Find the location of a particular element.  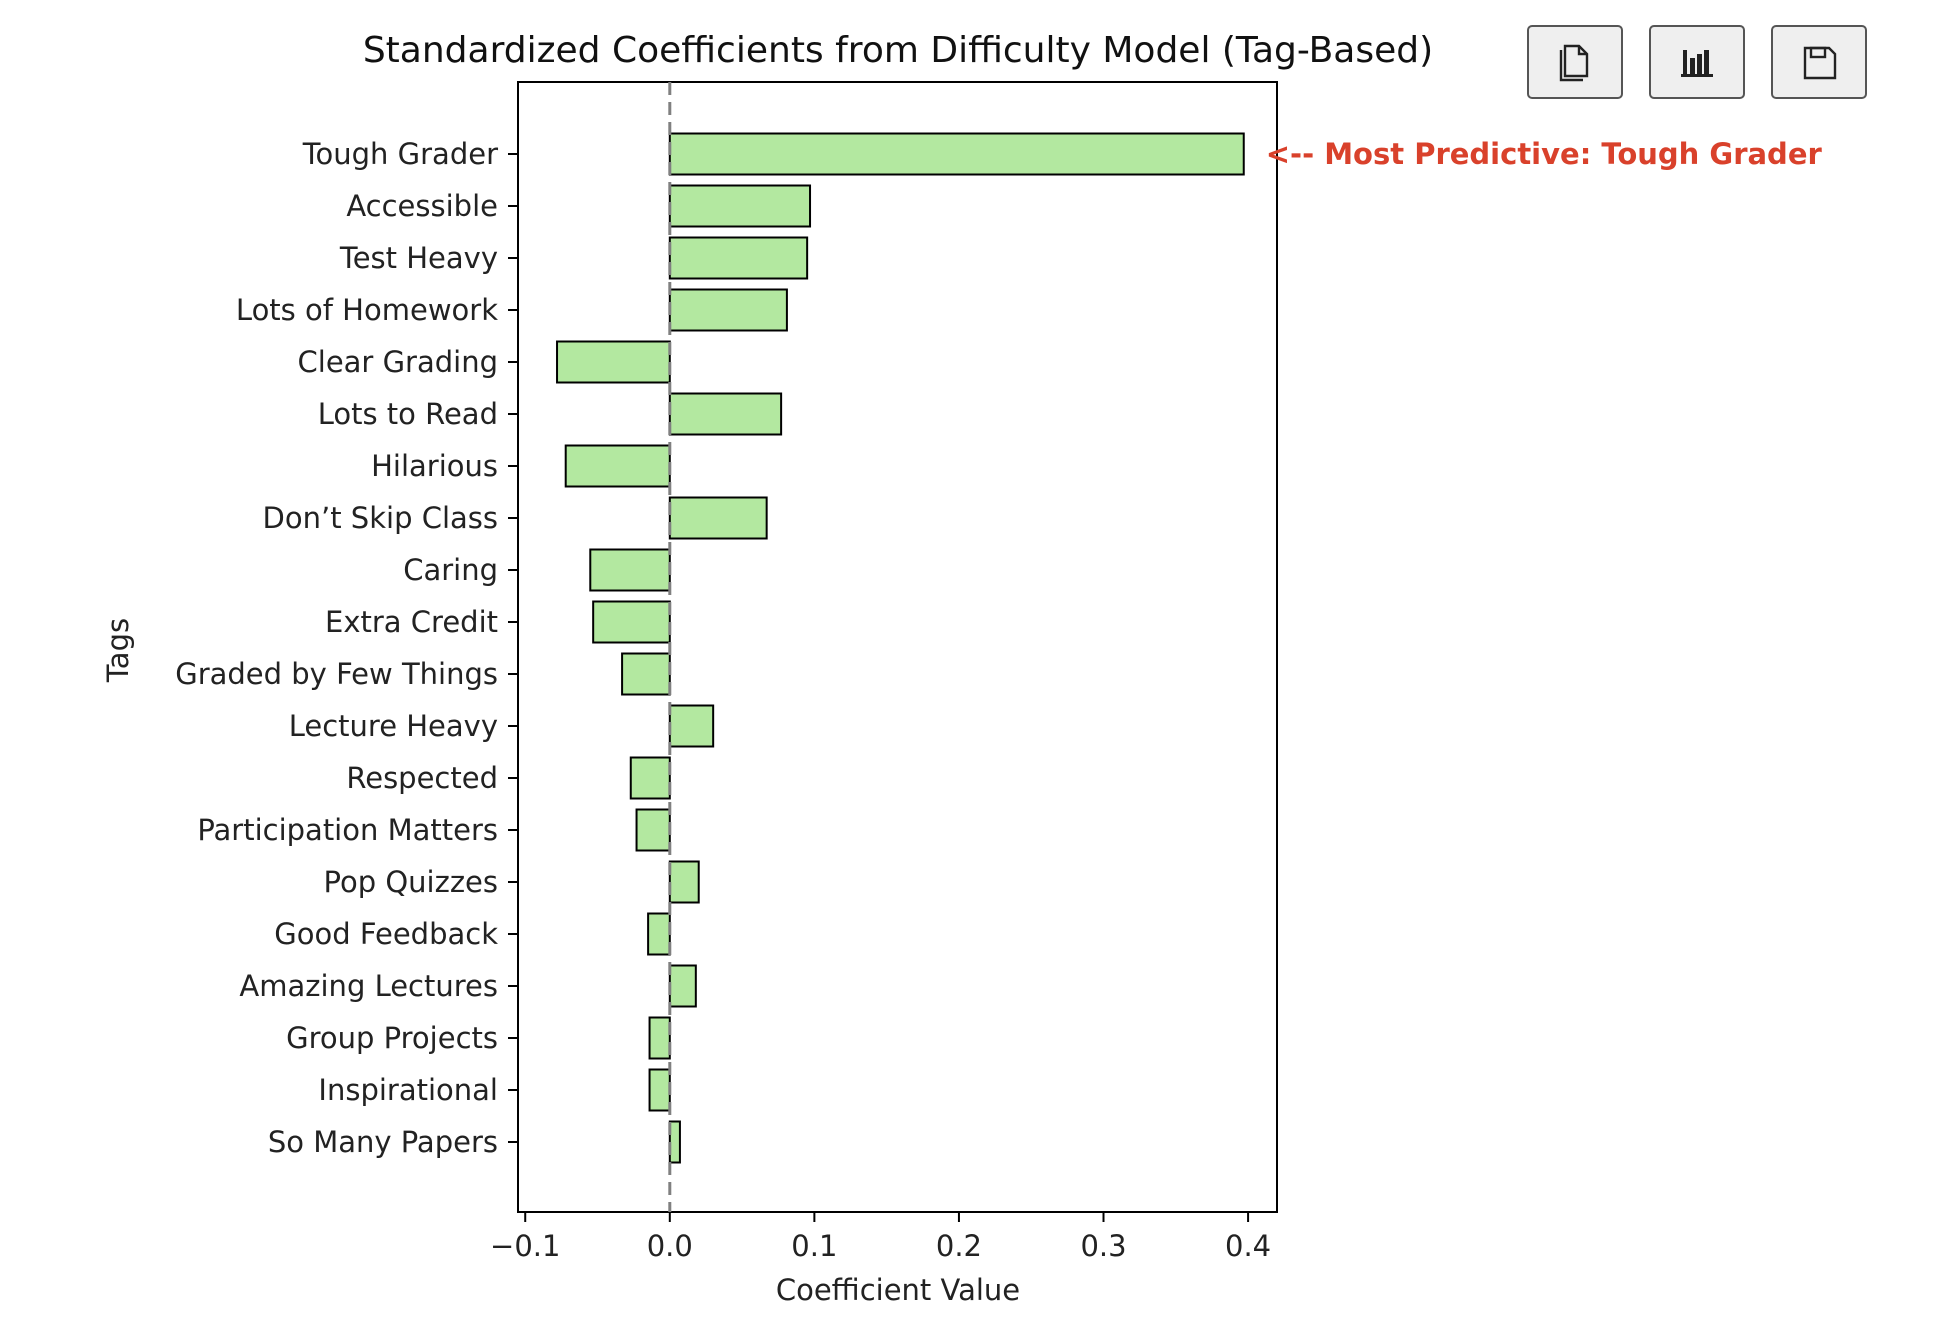

y-tick-label-3: Lots of Homework is located at coordinates (367, 310).